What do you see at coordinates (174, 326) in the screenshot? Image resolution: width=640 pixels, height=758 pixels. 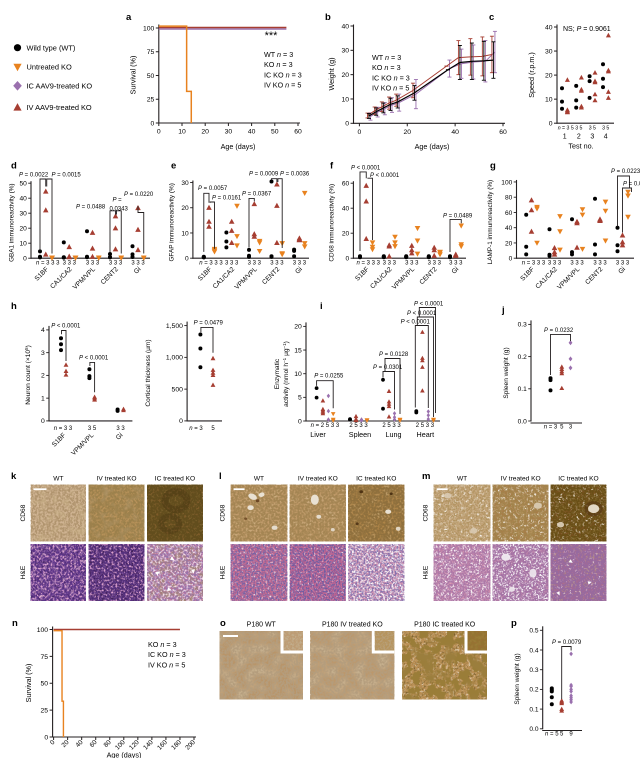 I see `svg-text: 1,500` at bounding box center [174, 326].